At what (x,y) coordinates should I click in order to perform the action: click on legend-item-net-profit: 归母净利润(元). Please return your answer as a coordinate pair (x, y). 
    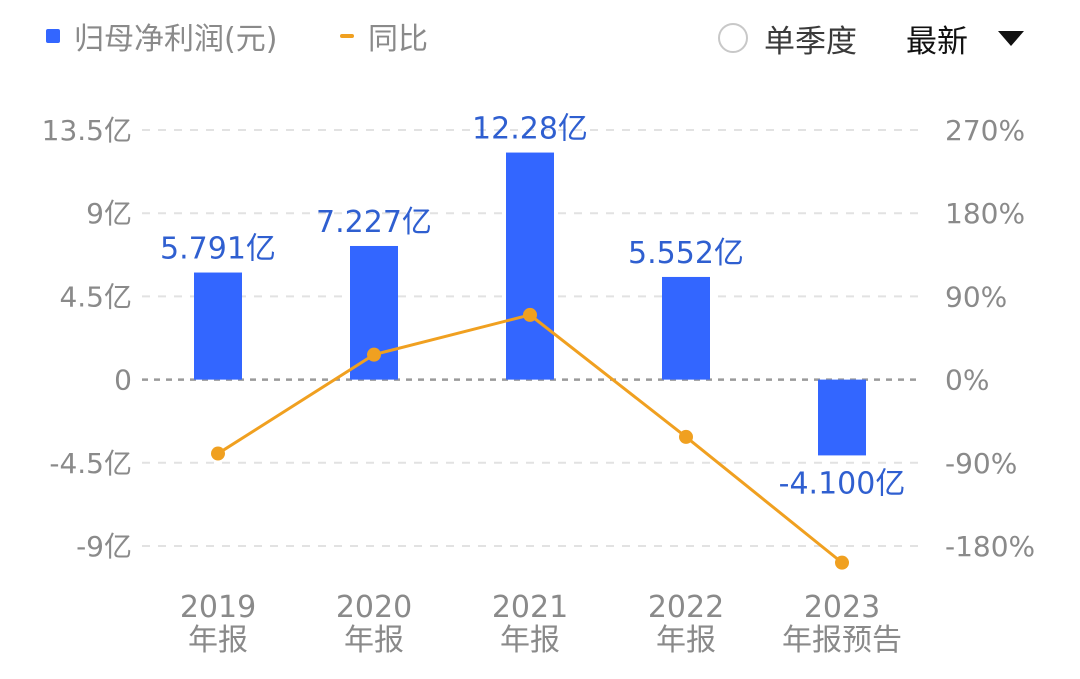
    Looking at the image, I should click on (162, 36).